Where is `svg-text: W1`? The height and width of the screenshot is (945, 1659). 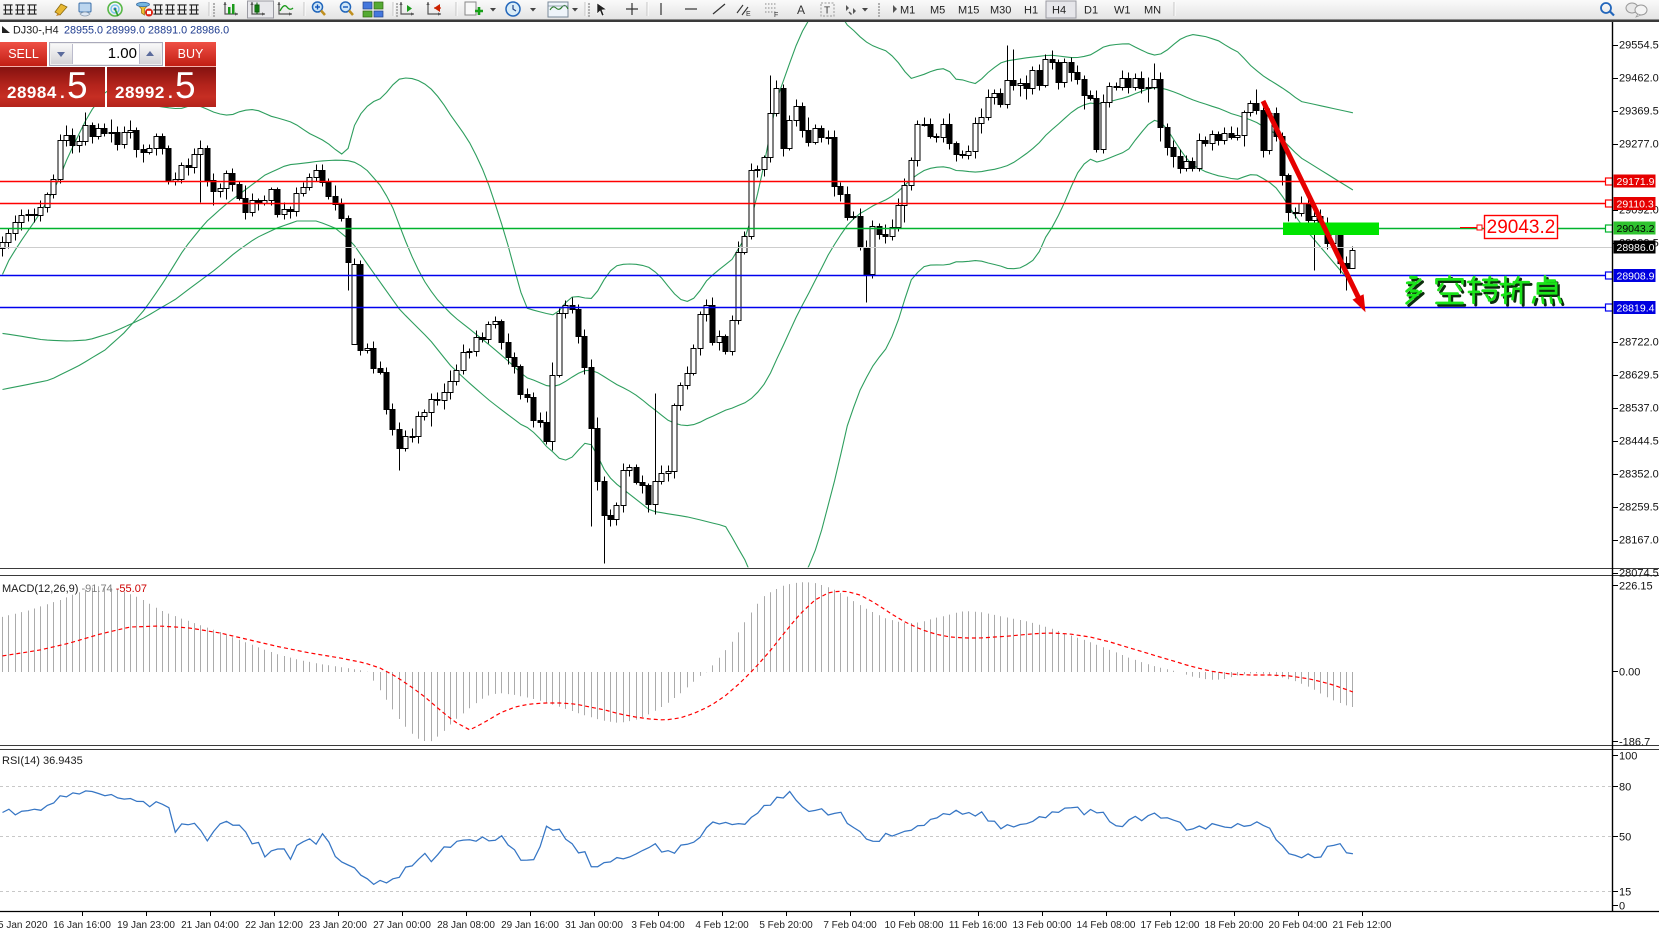
svg-text: W1 is located at coordinates (1122, 11).